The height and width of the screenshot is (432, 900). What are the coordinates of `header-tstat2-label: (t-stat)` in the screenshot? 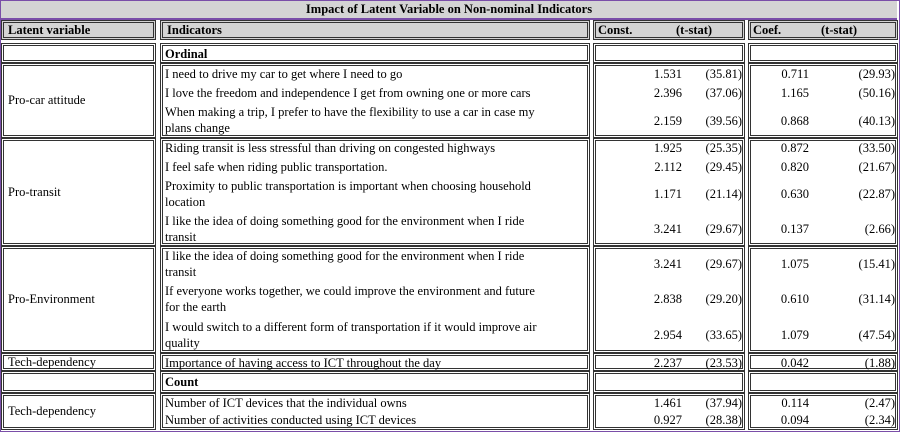 It's located at (839, 30).